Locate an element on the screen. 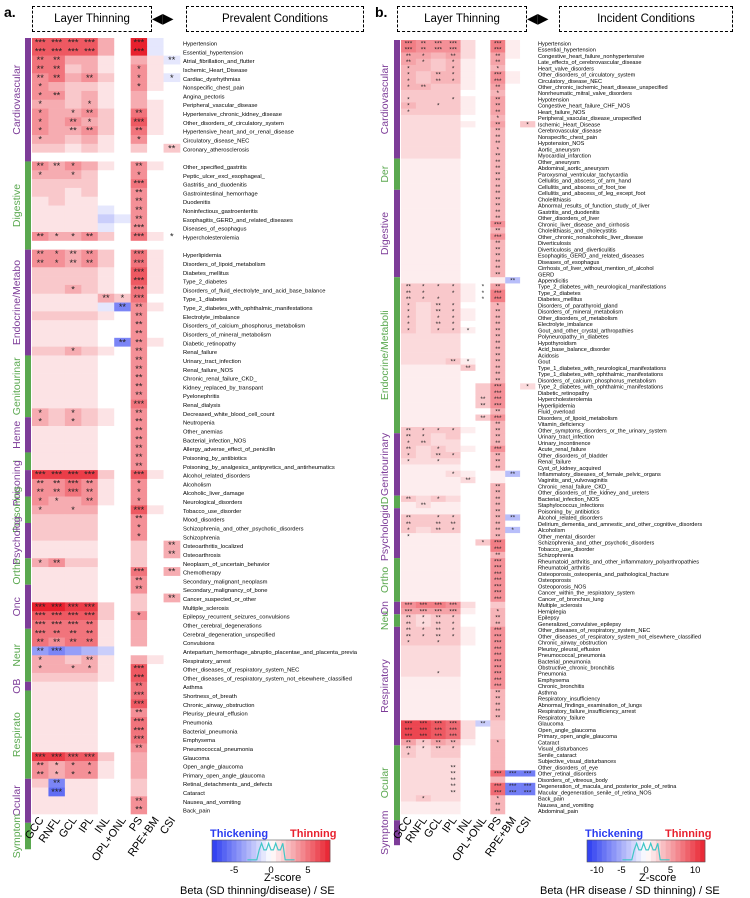  row-label: Hemiplegia is located at coordinates (552, 612).